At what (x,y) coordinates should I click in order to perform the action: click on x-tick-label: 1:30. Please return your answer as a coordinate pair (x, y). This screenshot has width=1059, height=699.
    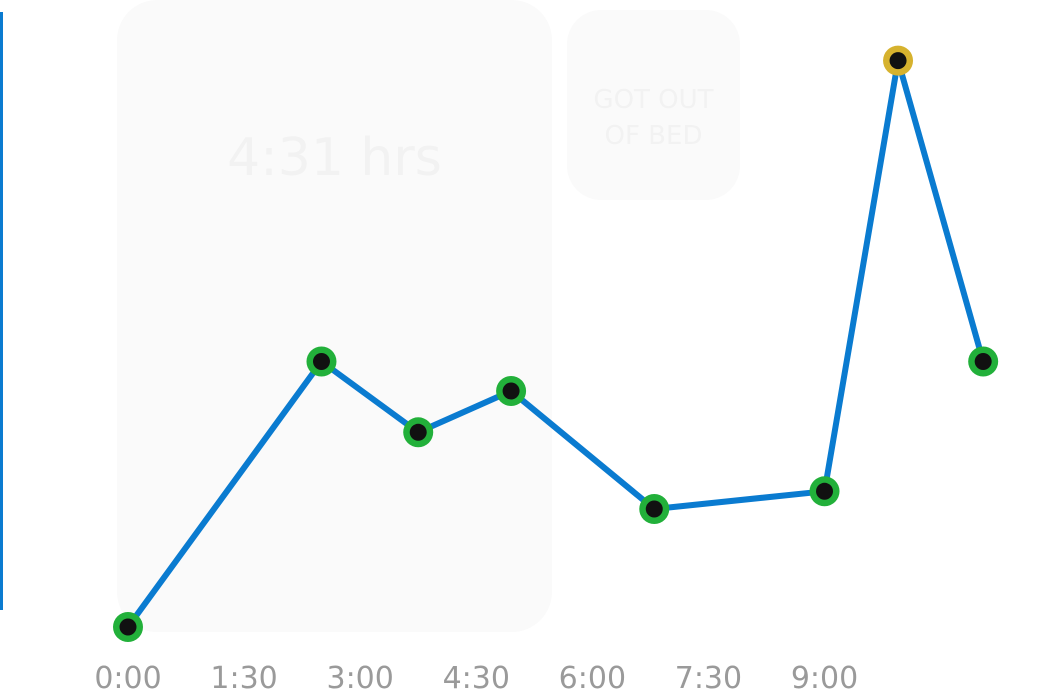
    Looking at the image, I should click on (243, 678).